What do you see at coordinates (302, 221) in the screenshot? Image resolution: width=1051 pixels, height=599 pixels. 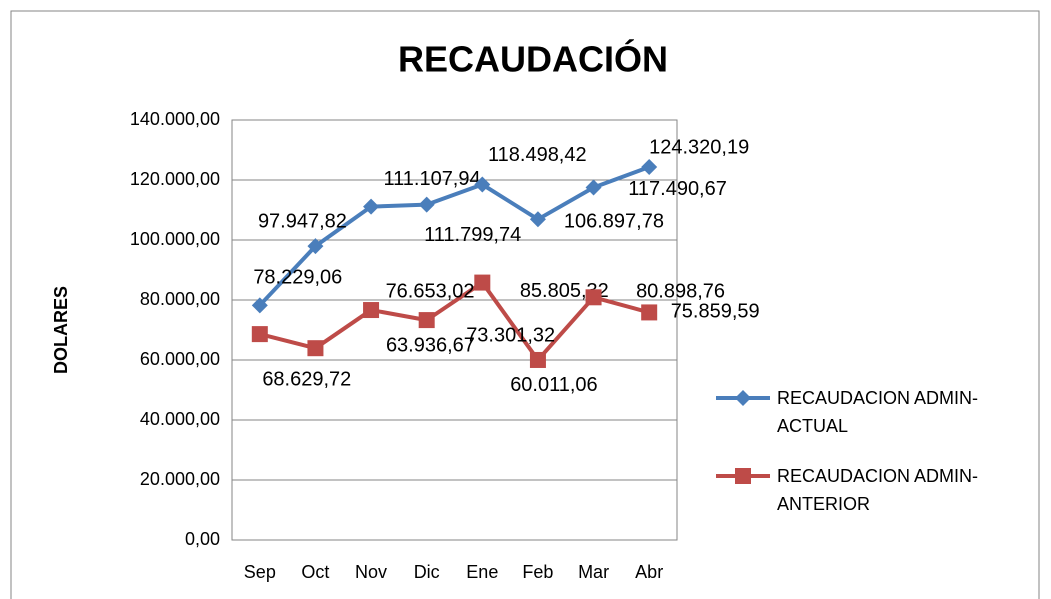 I see `data-label: 97.947,82` at bounding box center [302, 221].